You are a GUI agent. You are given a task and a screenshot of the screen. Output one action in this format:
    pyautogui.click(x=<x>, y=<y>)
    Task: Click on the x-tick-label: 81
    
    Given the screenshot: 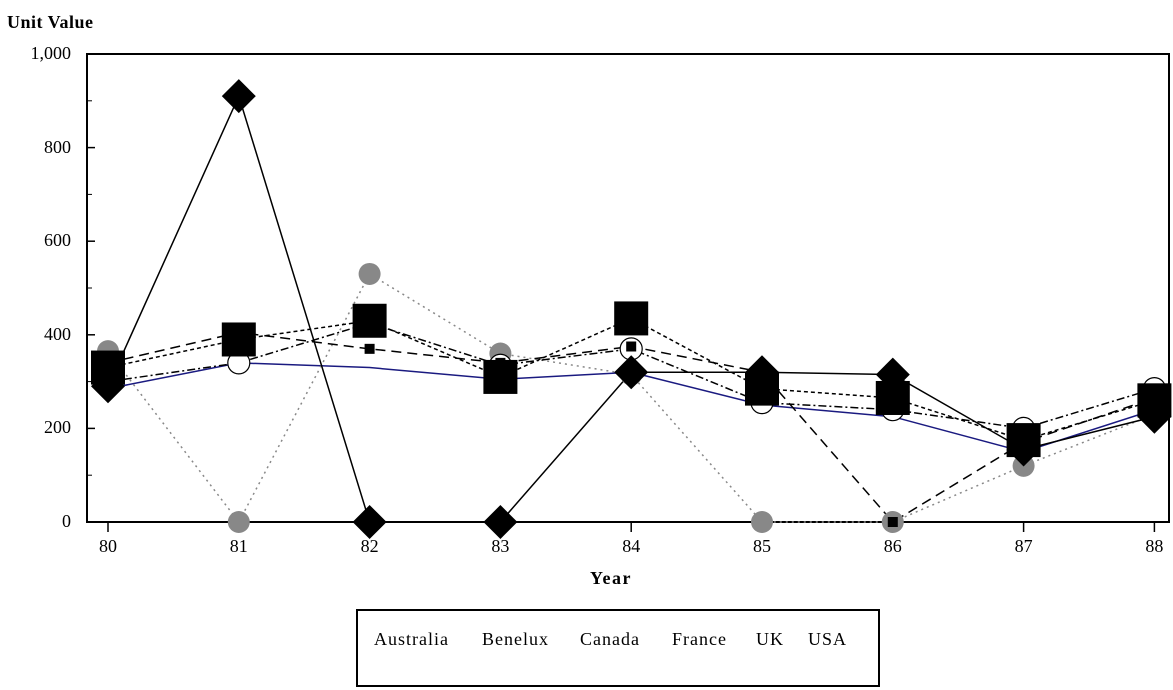 What is the action you would take?
    pyautogui.click(x=238, y=546)
    